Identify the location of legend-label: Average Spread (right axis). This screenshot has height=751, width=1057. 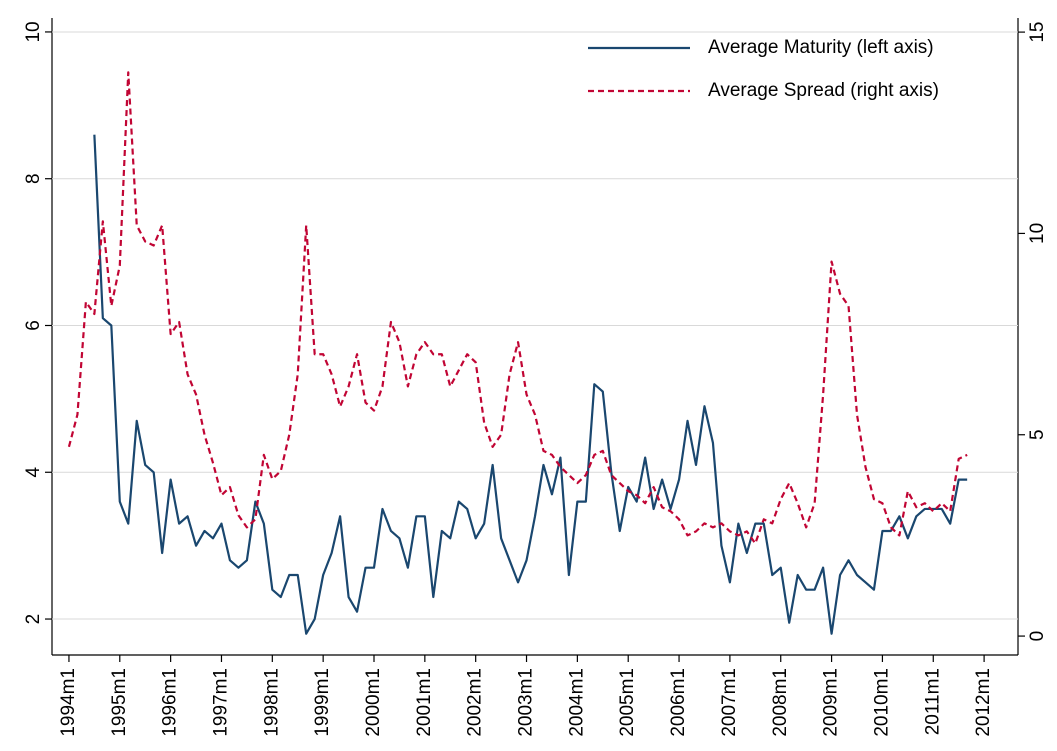
(823, 90).